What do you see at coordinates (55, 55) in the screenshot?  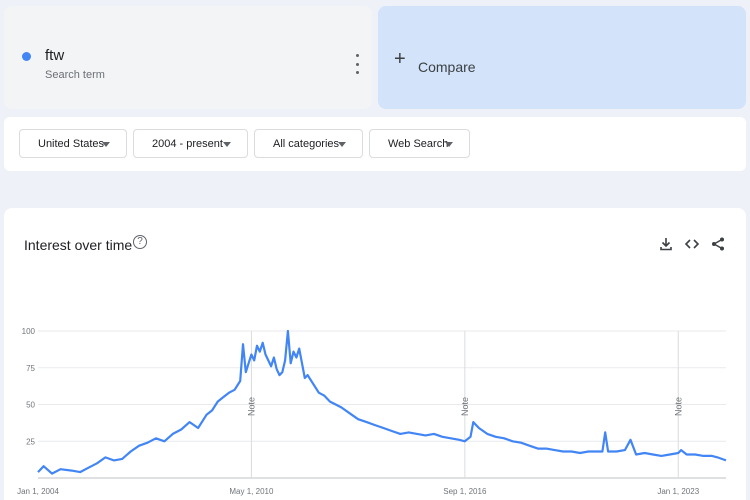 I see `search-term-name: ftw` at bounding box center [55, 55].